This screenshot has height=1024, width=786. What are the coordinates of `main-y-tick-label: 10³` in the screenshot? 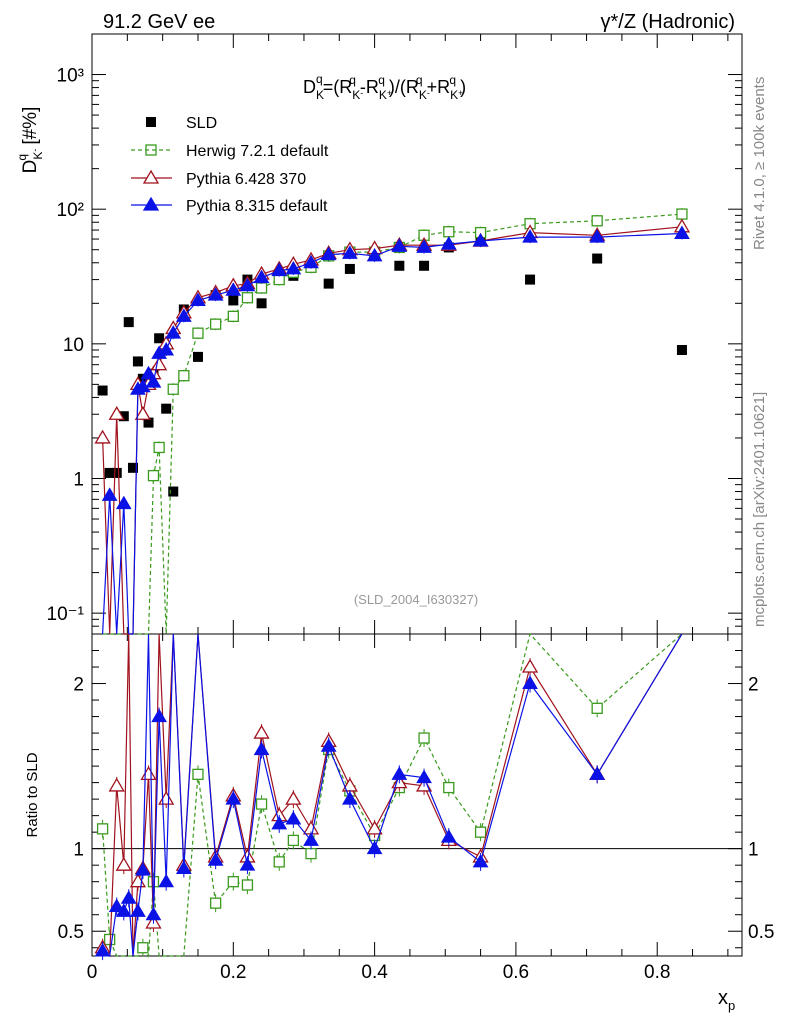 It's located at (70, 76).